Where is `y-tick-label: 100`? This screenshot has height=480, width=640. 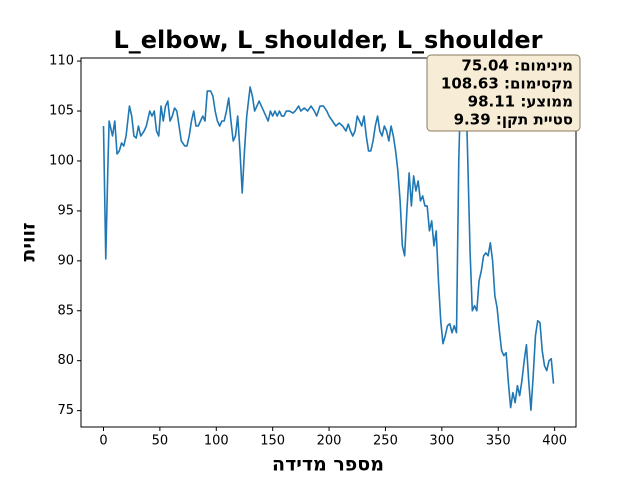
y-tick-label: 100 is located at coordinates (61, 160).